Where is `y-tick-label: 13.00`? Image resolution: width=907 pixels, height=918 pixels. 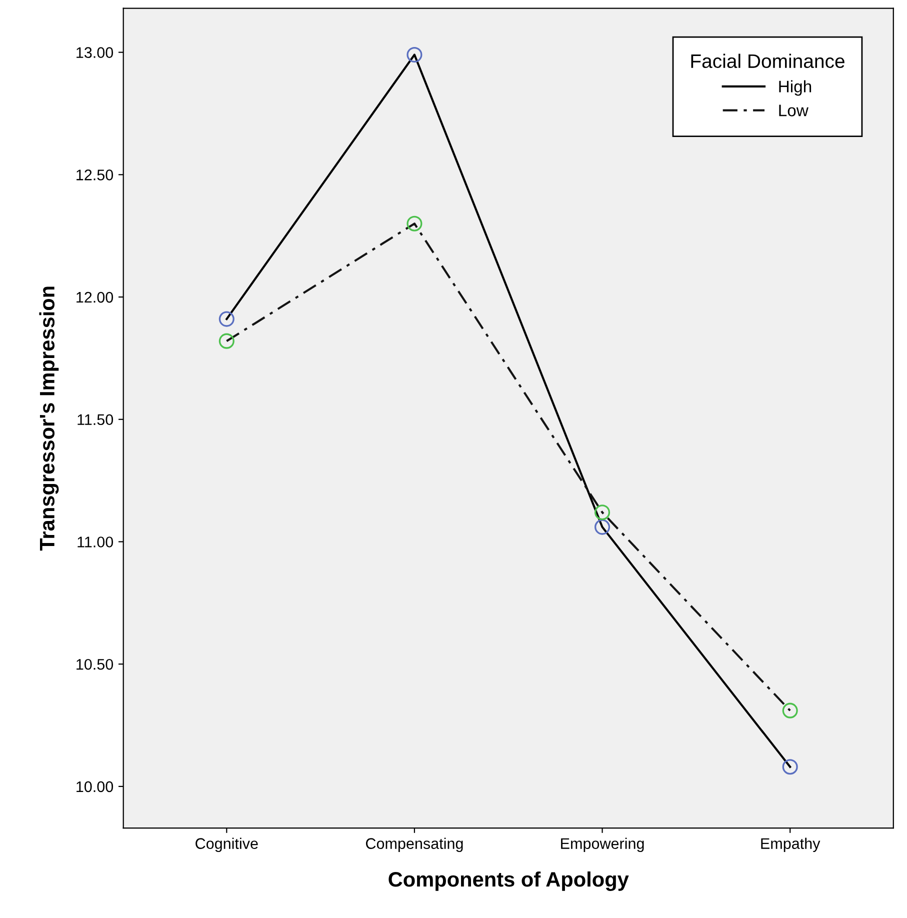
y-tick-label: 13.00 is located at coordinates (95, 52).